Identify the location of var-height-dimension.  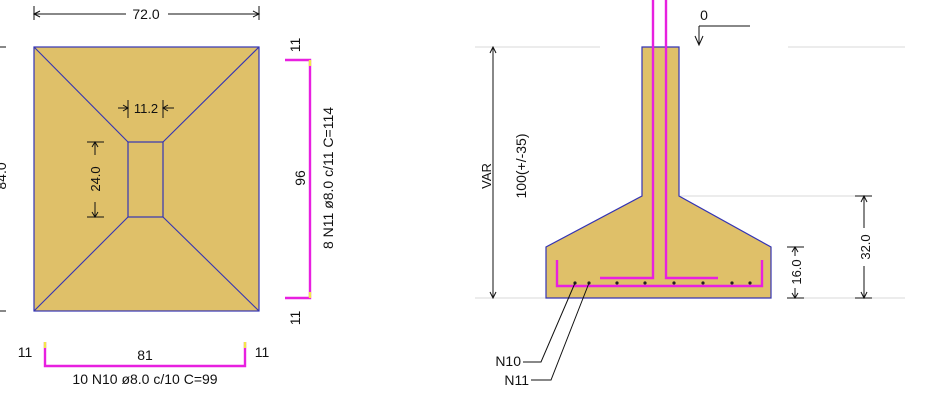
(493, 172).